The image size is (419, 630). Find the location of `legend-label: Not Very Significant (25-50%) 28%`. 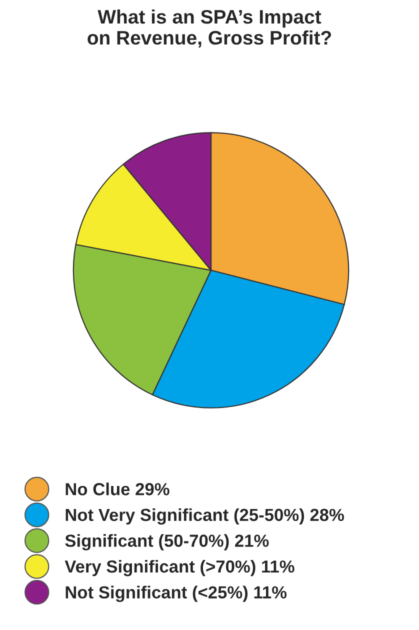

legend-label: Not Very Significant (25-50%) 28% is located at coordinates (205, 516).